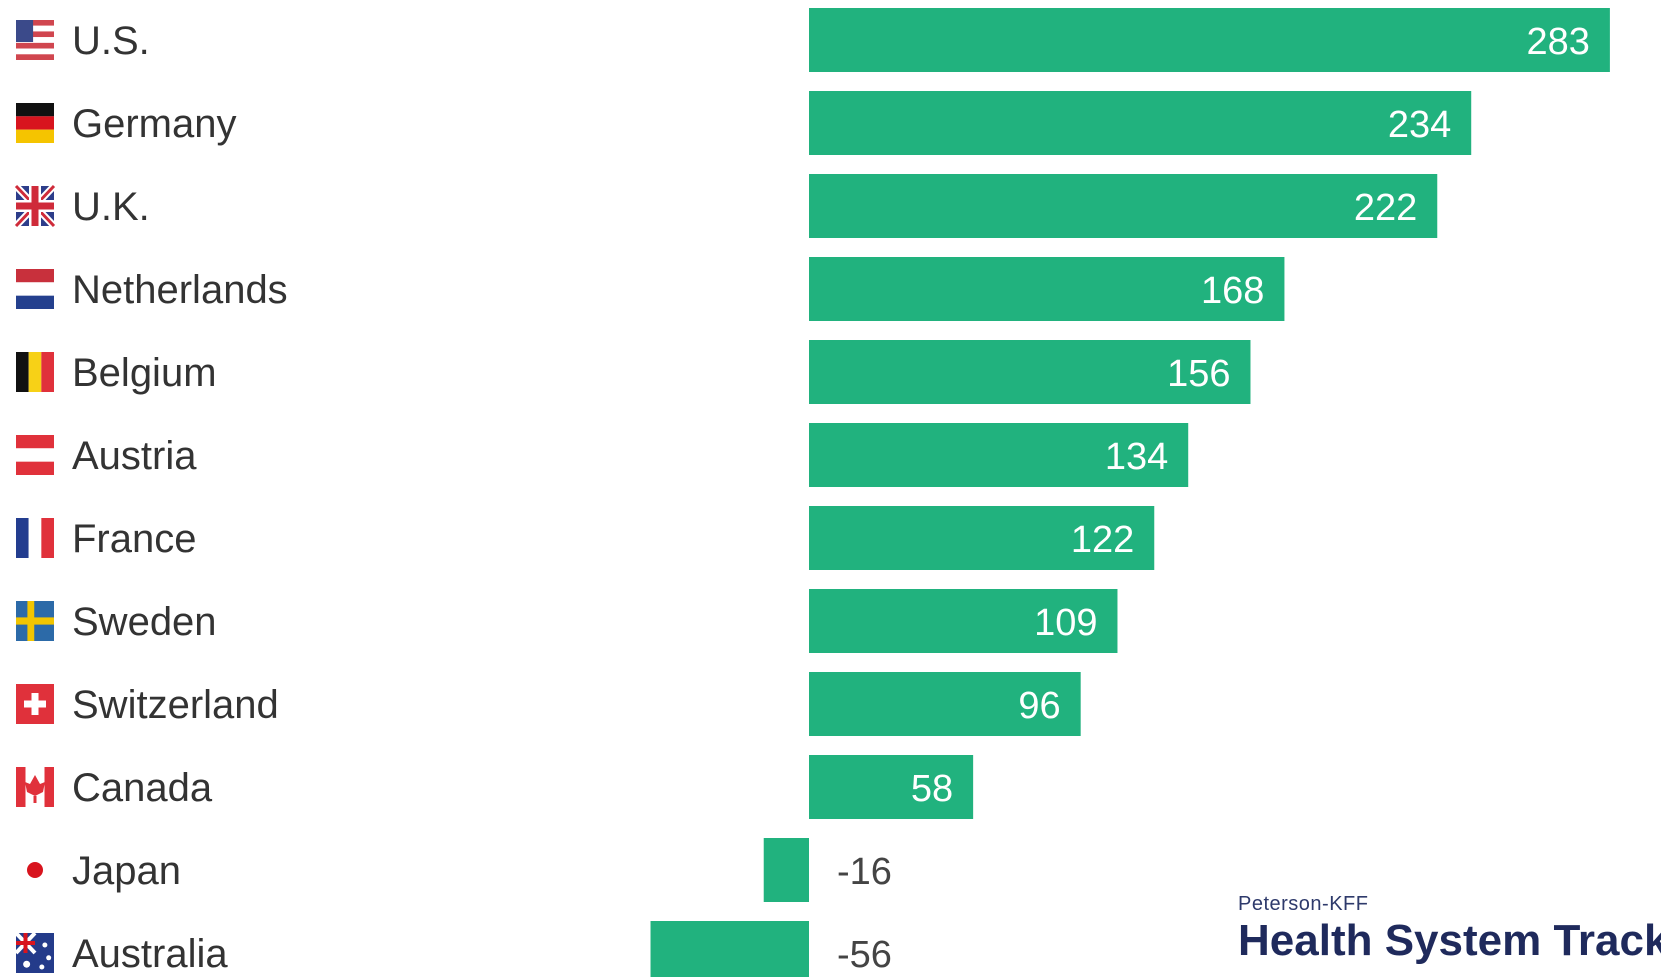 The width and height of the screenshot is (1661, 977). What do you see at coordinates (154, 124) in the screenshot?
I see `category-label: Germany` at bounding box center [154, 124].